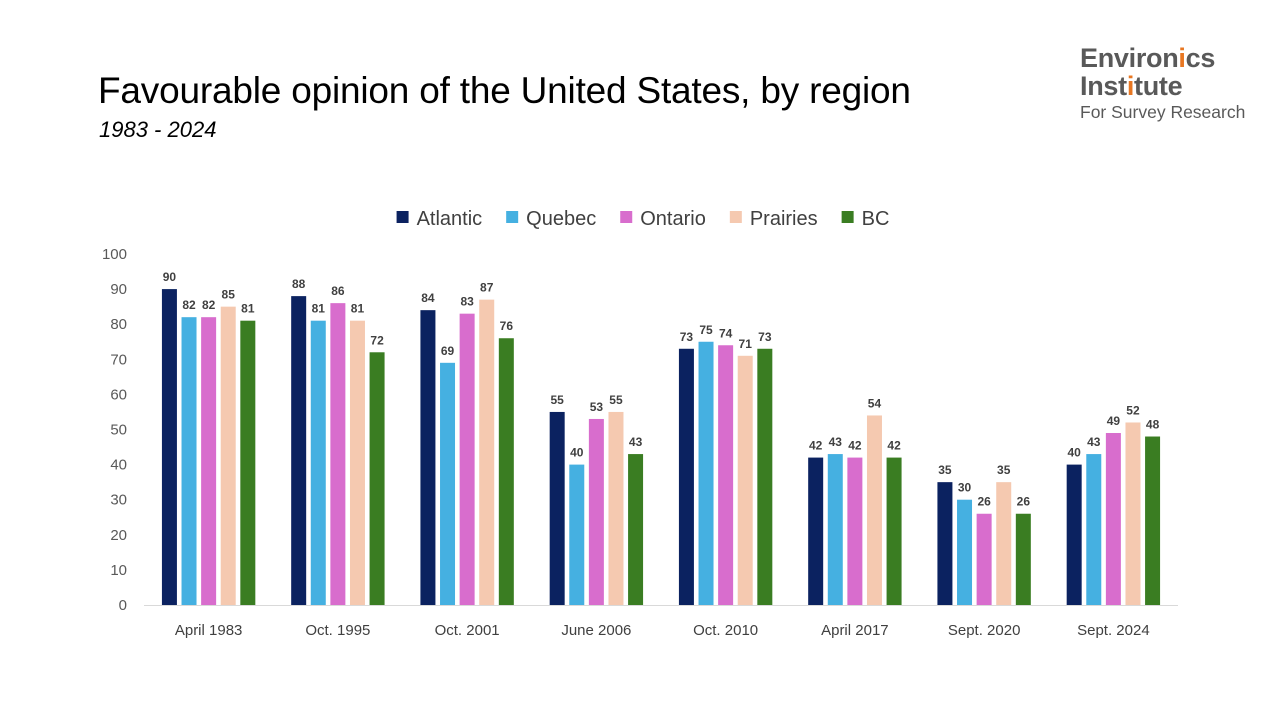 This screenshot has width=1280, height=720. What do you see at coordinates (428, 298) in the screenshot?
I see `data-label: 84` at bounding box center [428, 298].